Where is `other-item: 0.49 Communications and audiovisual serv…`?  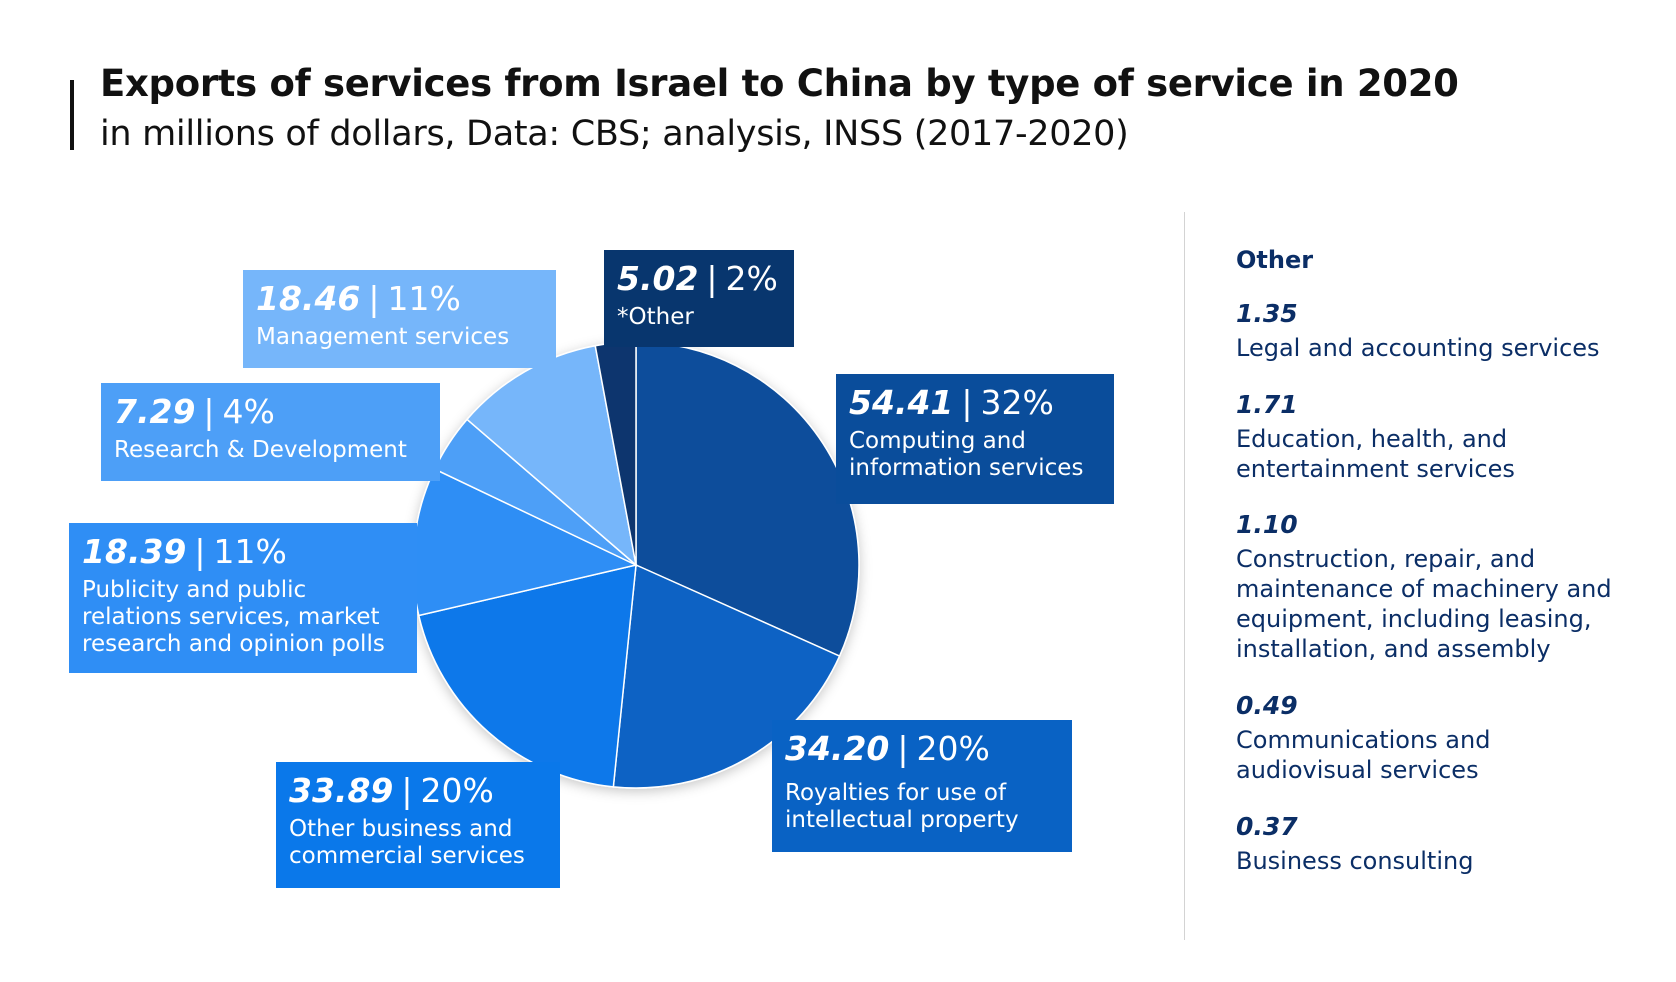
other-item: 0.49 Communications and audiovisual serv… is located at coordinates (1363, 737).